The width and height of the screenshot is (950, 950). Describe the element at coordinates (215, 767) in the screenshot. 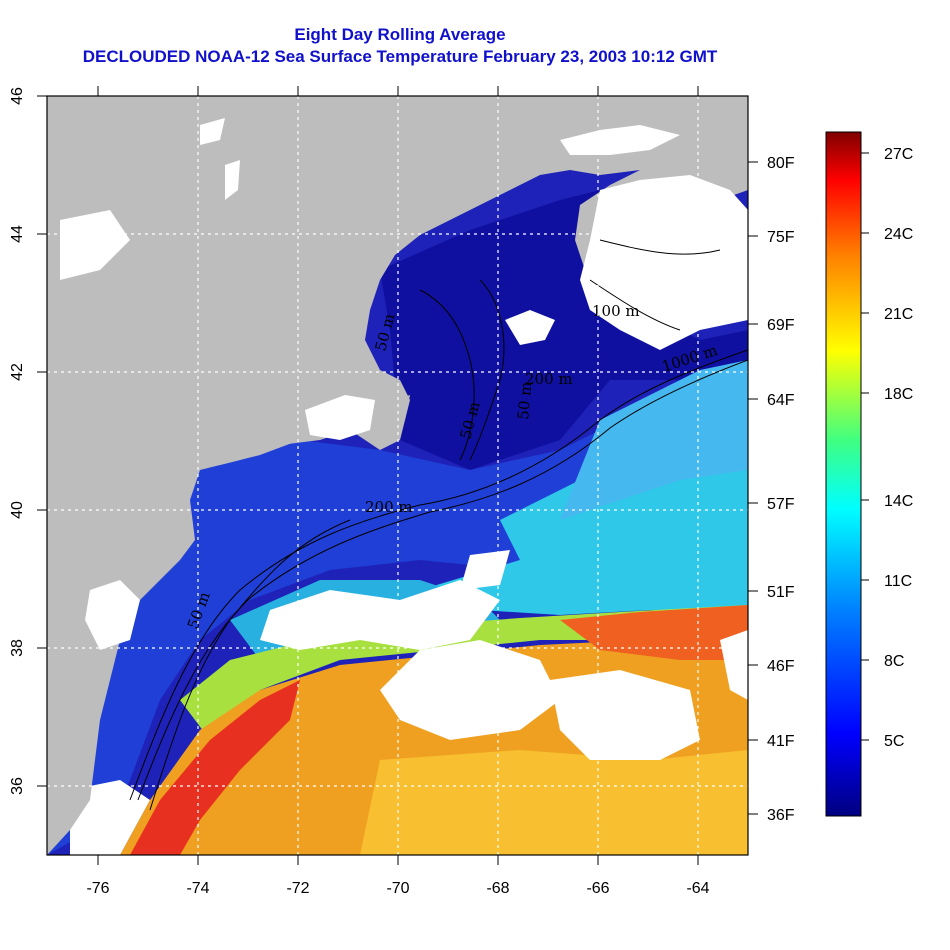

I see `gulf-stream-red-core` at that location.